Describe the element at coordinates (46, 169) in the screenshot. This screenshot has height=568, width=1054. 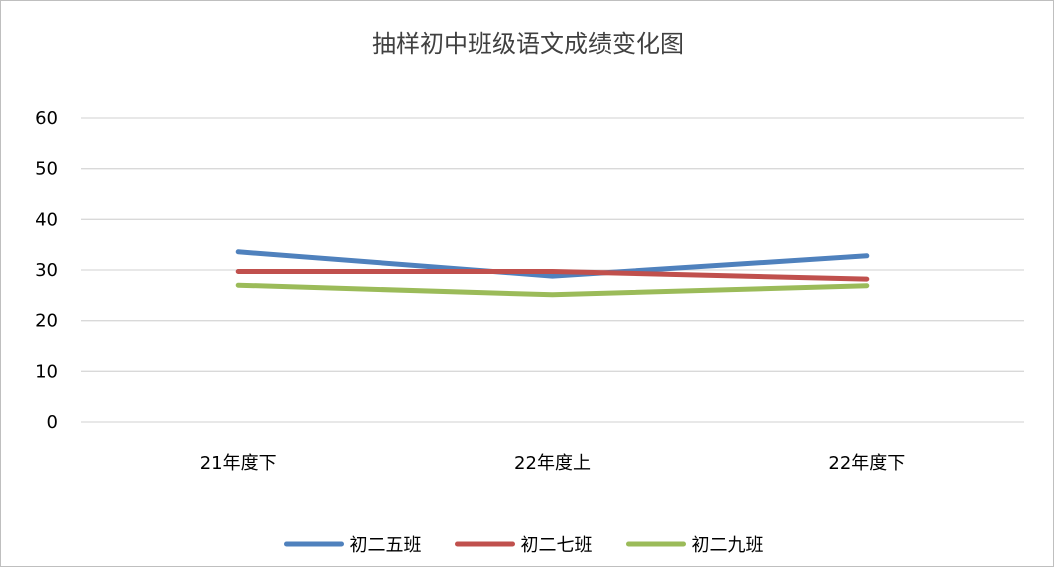
I see `y-tick-label: 50` at that location.